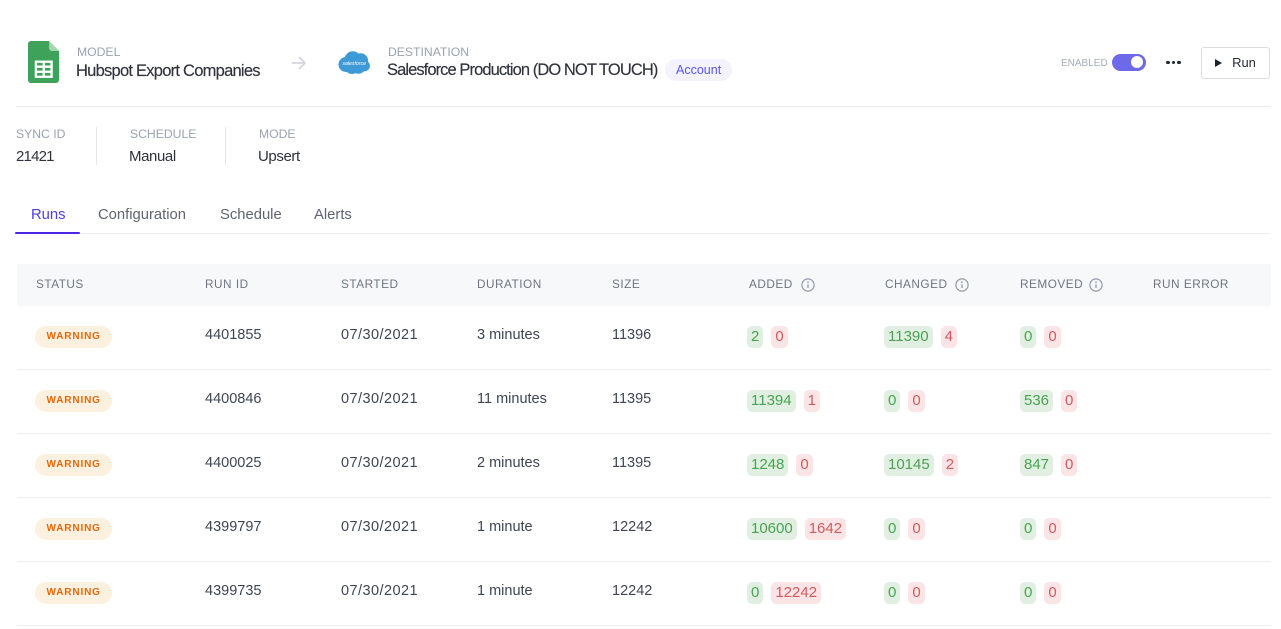 Image resolution: width=1281 pixels, height=629 pixels. What do you see at coordinates (354, 64) in the screenshot?
I see `svg-text: salesforce` at bounding box center [354, 64].